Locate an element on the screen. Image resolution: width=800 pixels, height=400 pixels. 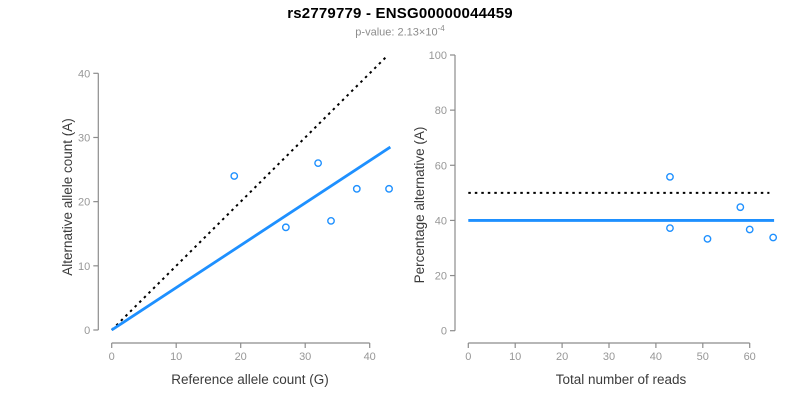
p-value-exponent: -4 is located at coordinates (441, 28).